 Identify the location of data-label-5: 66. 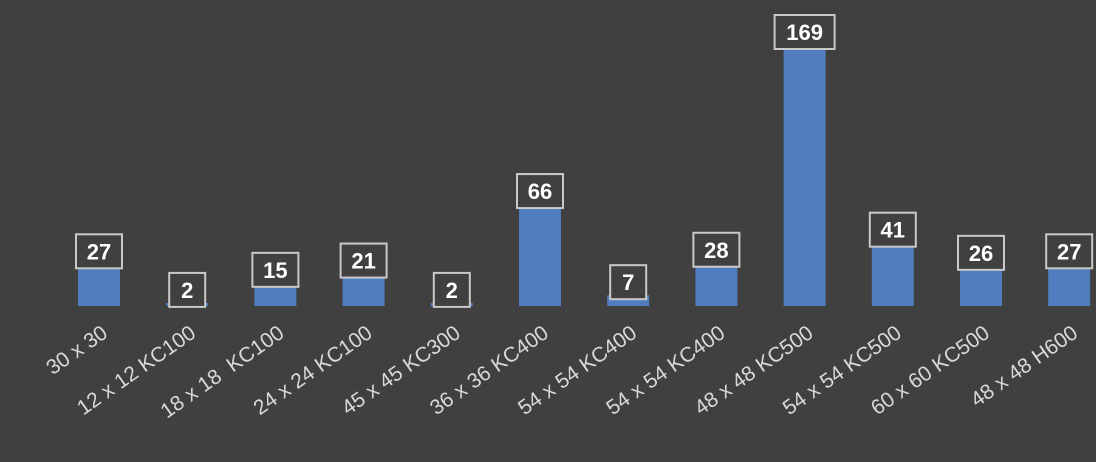
(540, 191).